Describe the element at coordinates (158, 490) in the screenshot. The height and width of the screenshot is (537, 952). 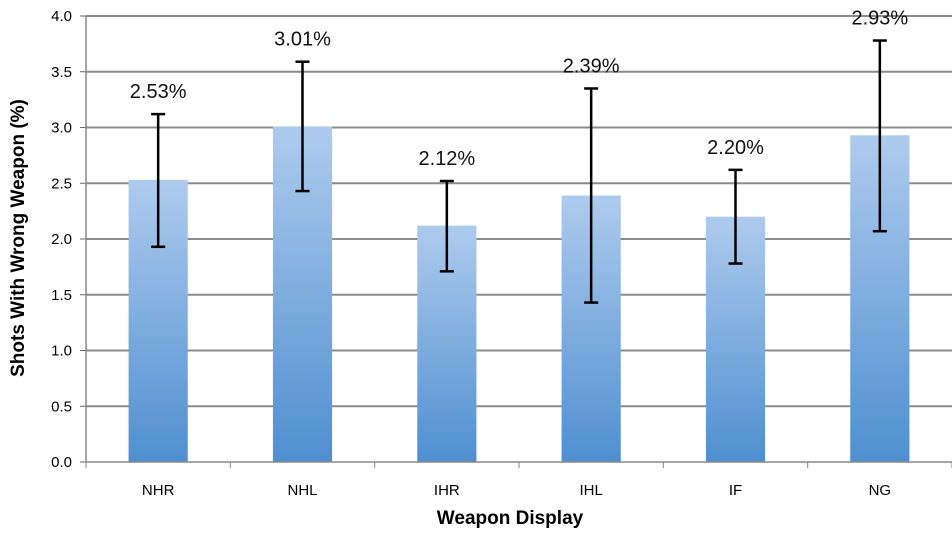
I see `x-tick-label: NHR` at that location.